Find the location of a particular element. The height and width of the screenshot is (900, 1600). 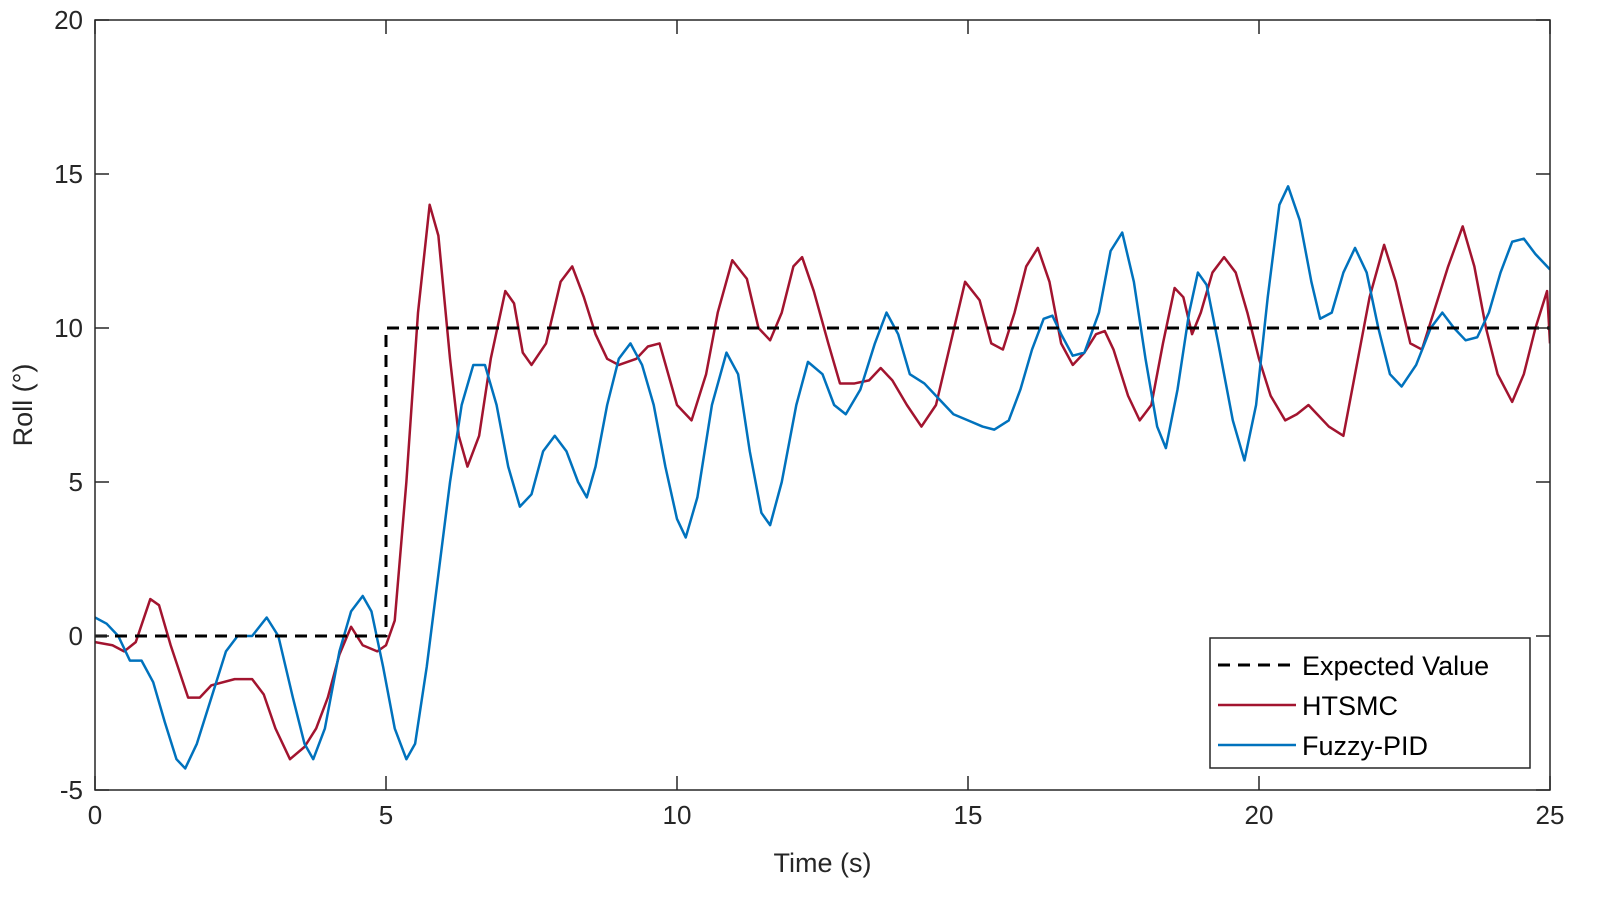

legend-box is located at coordinates (1370, 703).